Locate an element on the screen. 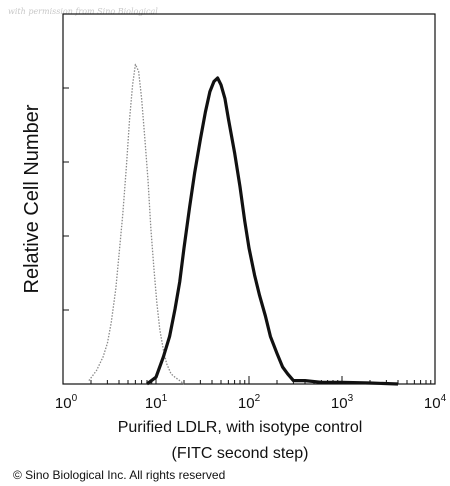  x-tick-label: 10⁴ is located at coordinates (435, 402).